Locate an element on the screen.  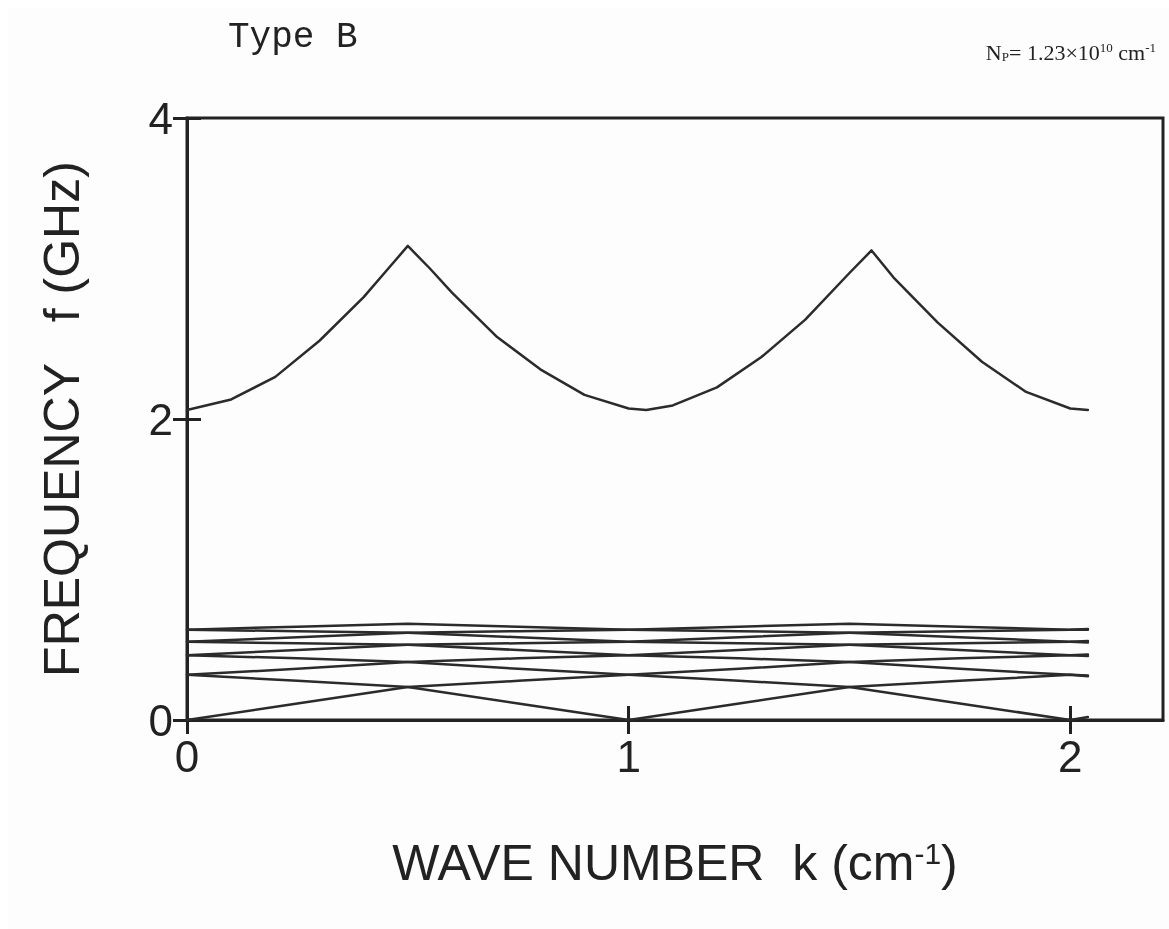
y-tick-label: 0 is located at coordinates (160, 720).